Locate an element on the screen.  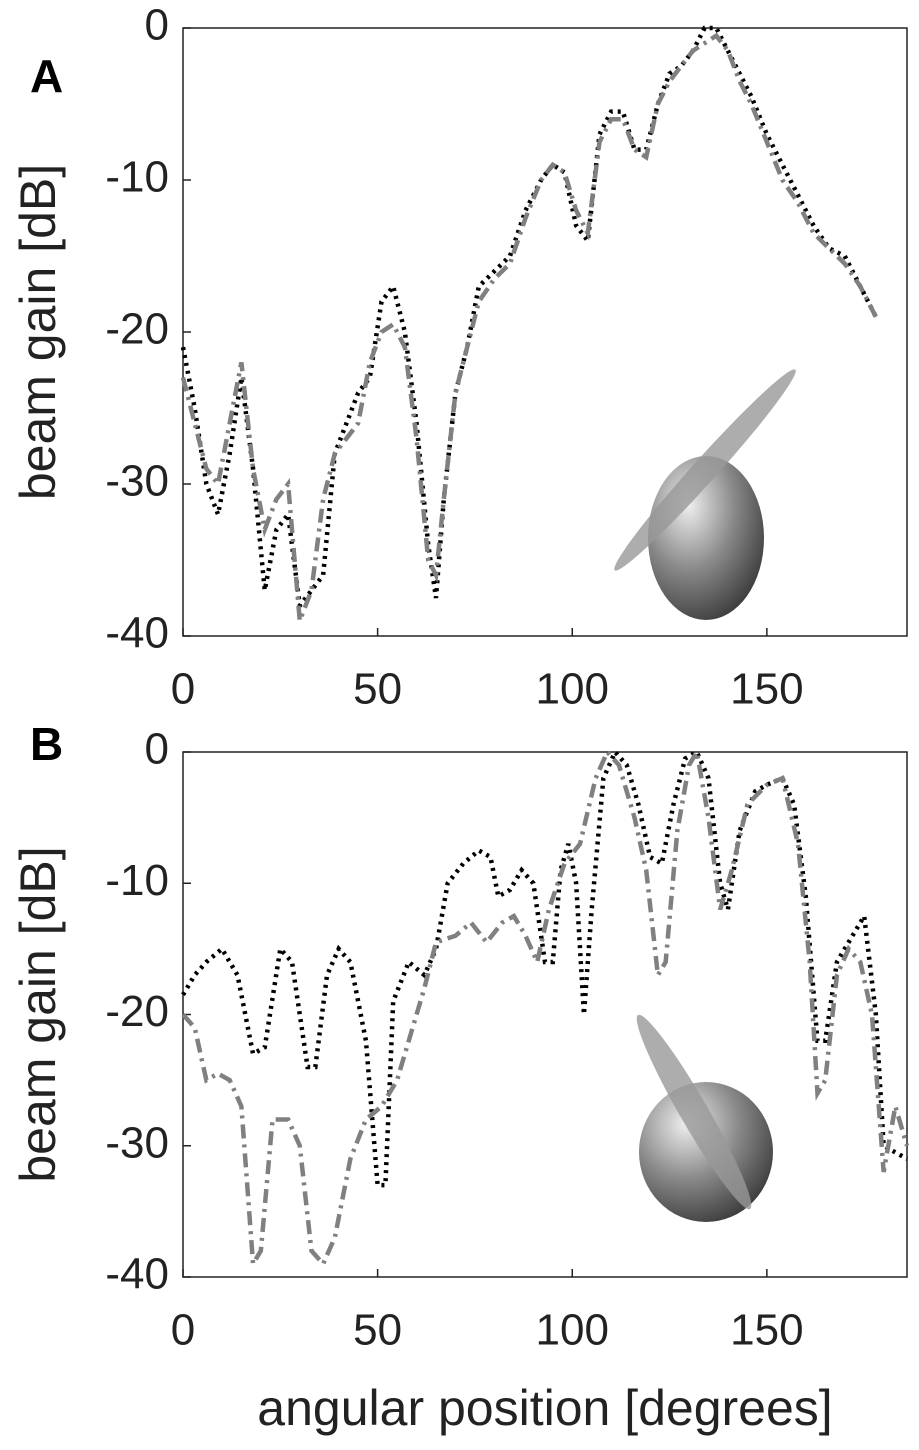
inset-a is located at coordinates (705, 494).